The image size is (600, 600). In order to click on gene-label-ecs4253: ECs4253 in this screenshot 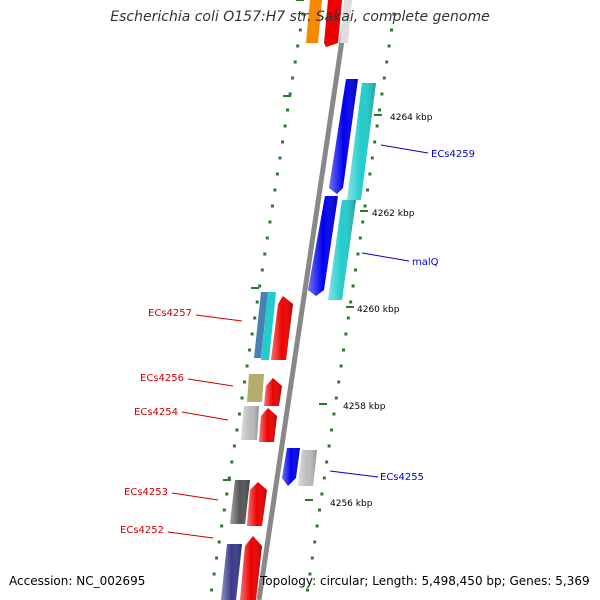, I will do `click(146, 492)`.